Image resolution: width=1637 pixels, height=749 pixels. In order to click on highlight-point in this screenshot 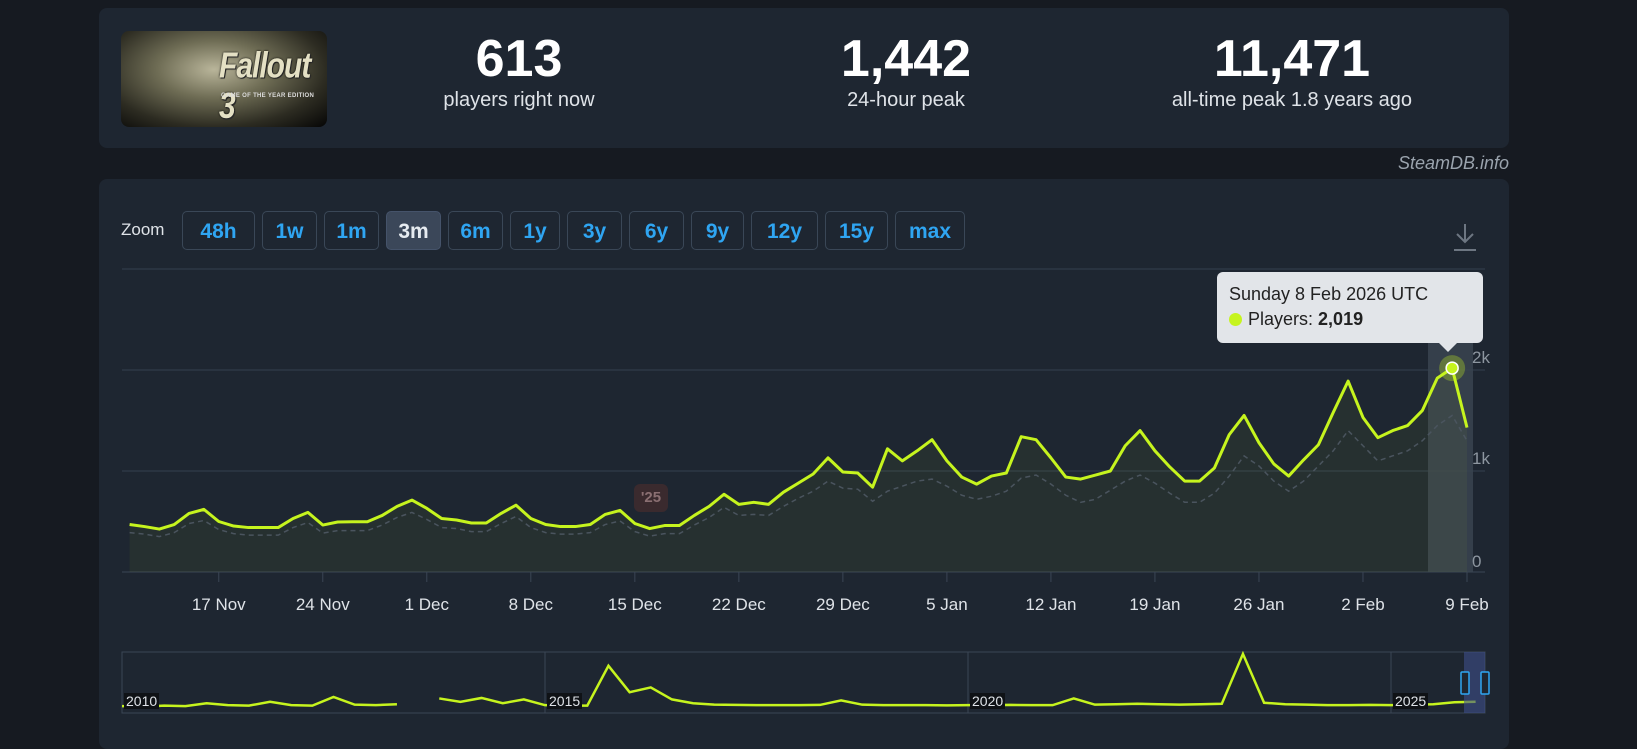, I will do `click(1452, 368)`.